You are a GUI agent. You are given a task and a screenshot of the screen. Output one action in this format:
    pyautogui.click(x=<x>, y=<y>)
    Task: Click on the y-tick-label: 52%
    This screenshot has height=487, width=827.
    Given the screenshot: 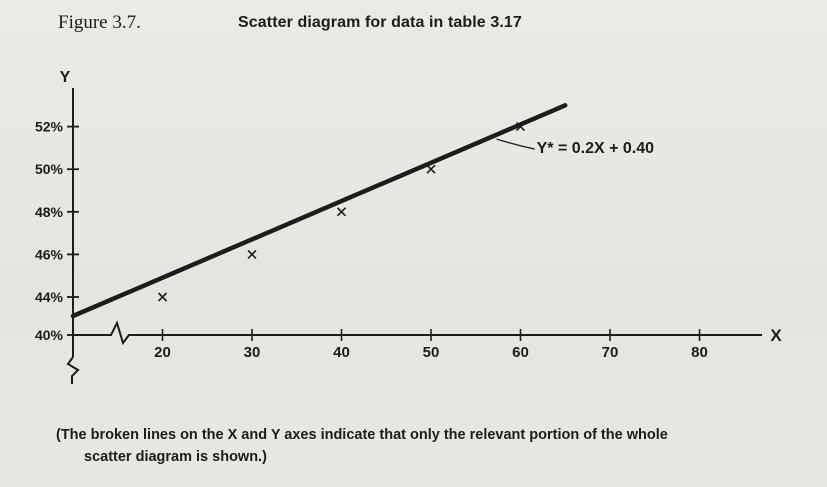 What is the action you would take?
    pyautogui.click(x=49, y=127)
    